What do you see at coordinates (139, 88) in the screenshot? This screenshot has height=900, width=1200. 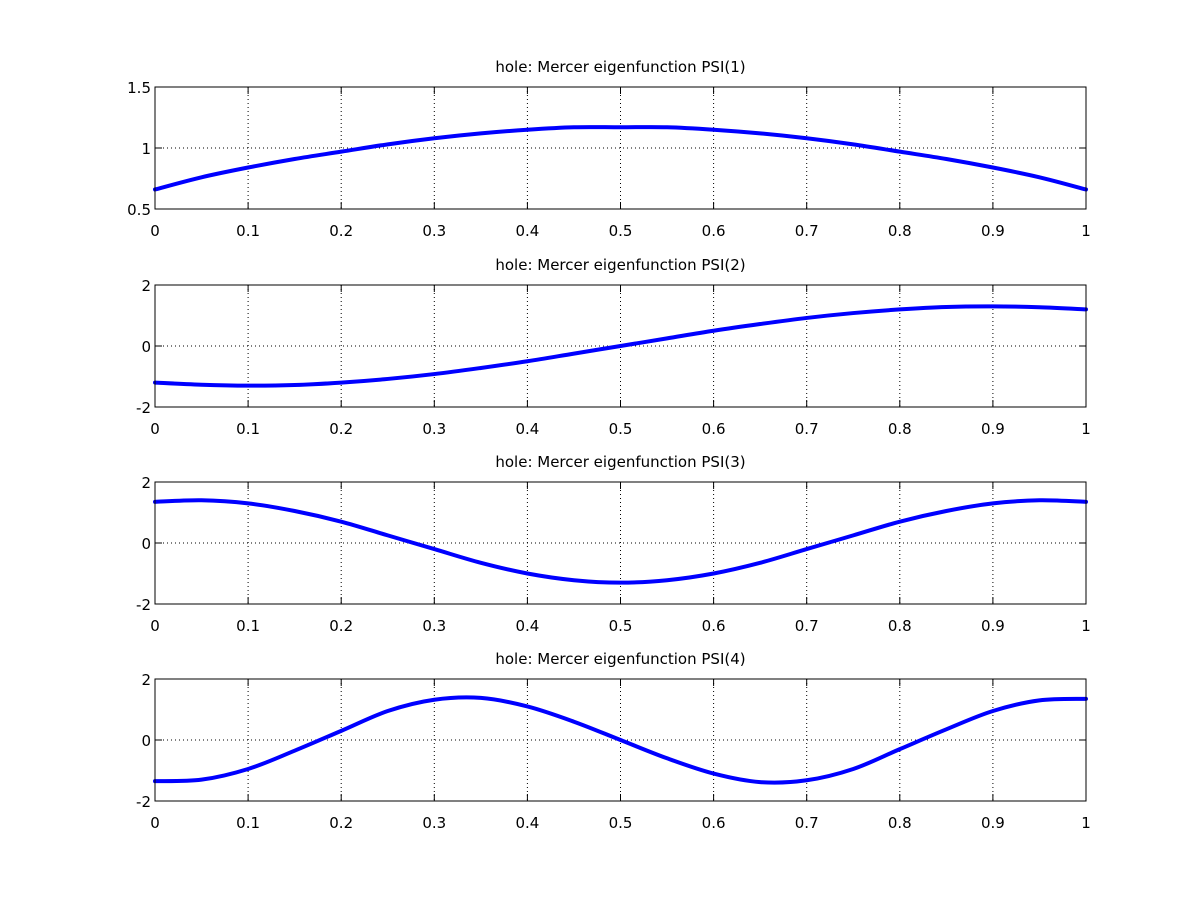 I see `y-tick-label: 1.5` at bounding box center [139, 88].